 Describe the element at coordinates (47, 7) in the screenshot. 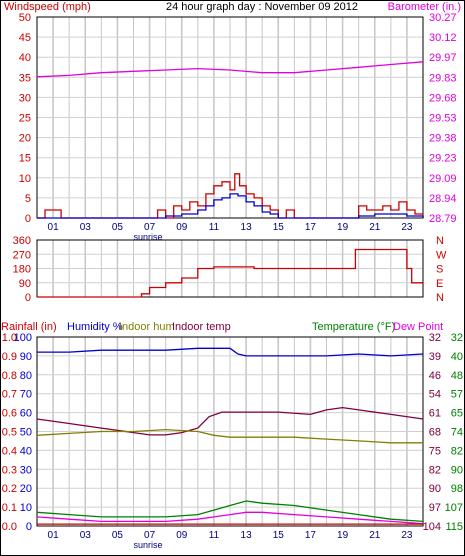

I see `windspeed-axis-label: Windspeed (mph)` at that location.